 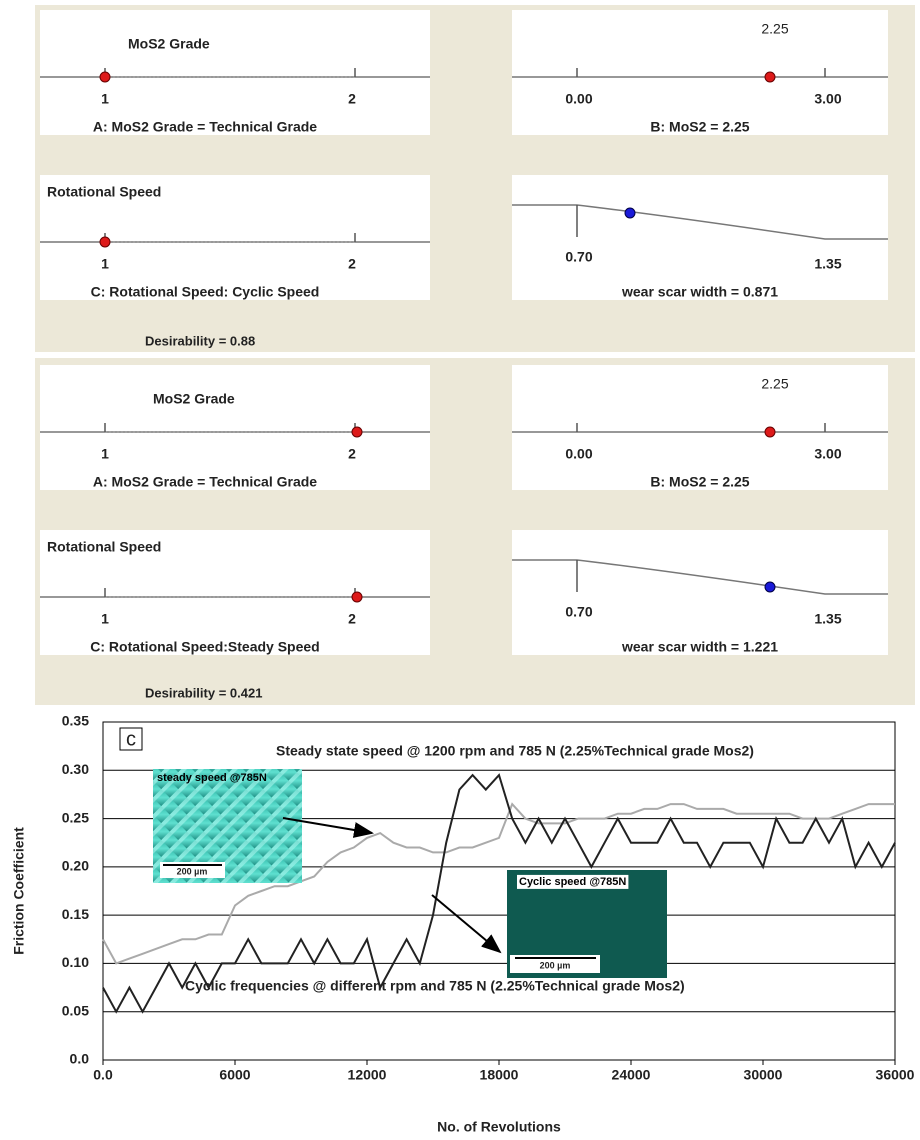 I want to click on y-tick-label: 0.35, so click(x=75, y=721).